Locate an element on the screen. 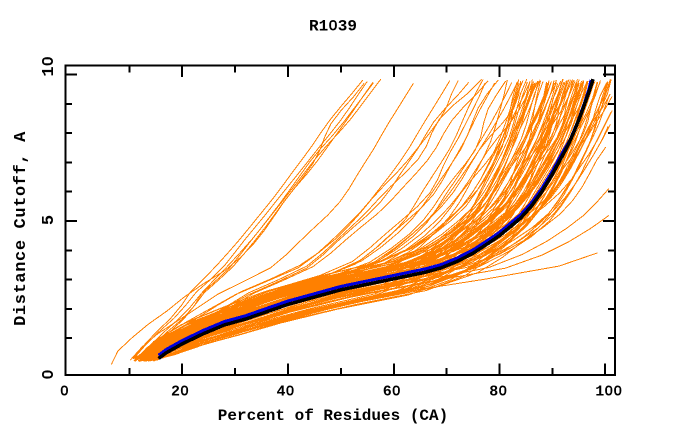 This screenshot has width=680, height=440. svg-text: Distance Cutoff, A is located at coordinates (21, 228).